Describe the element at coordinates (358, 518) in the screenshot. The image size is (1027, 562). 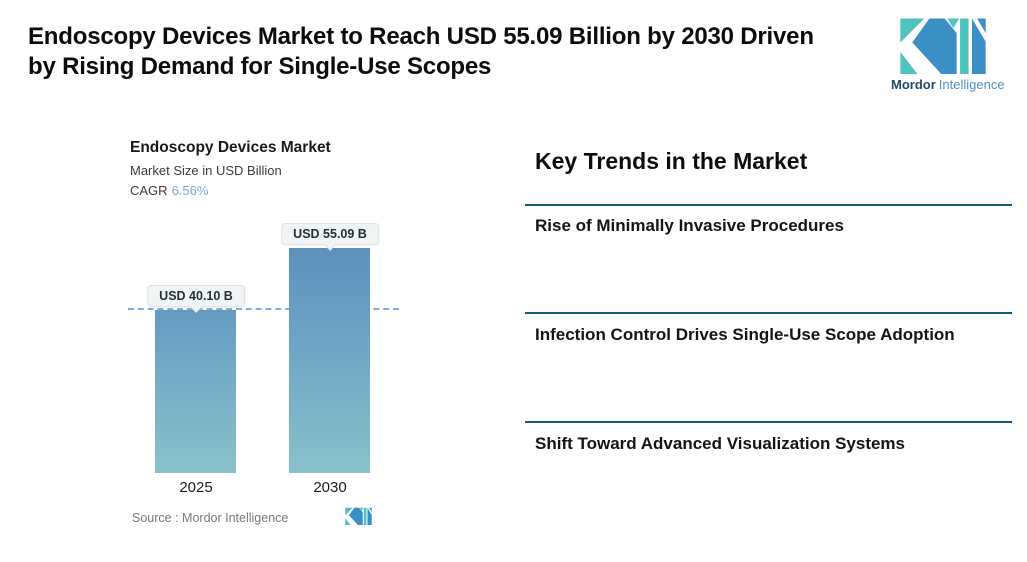
I see `mordor-mini-logo-icon` at that location.